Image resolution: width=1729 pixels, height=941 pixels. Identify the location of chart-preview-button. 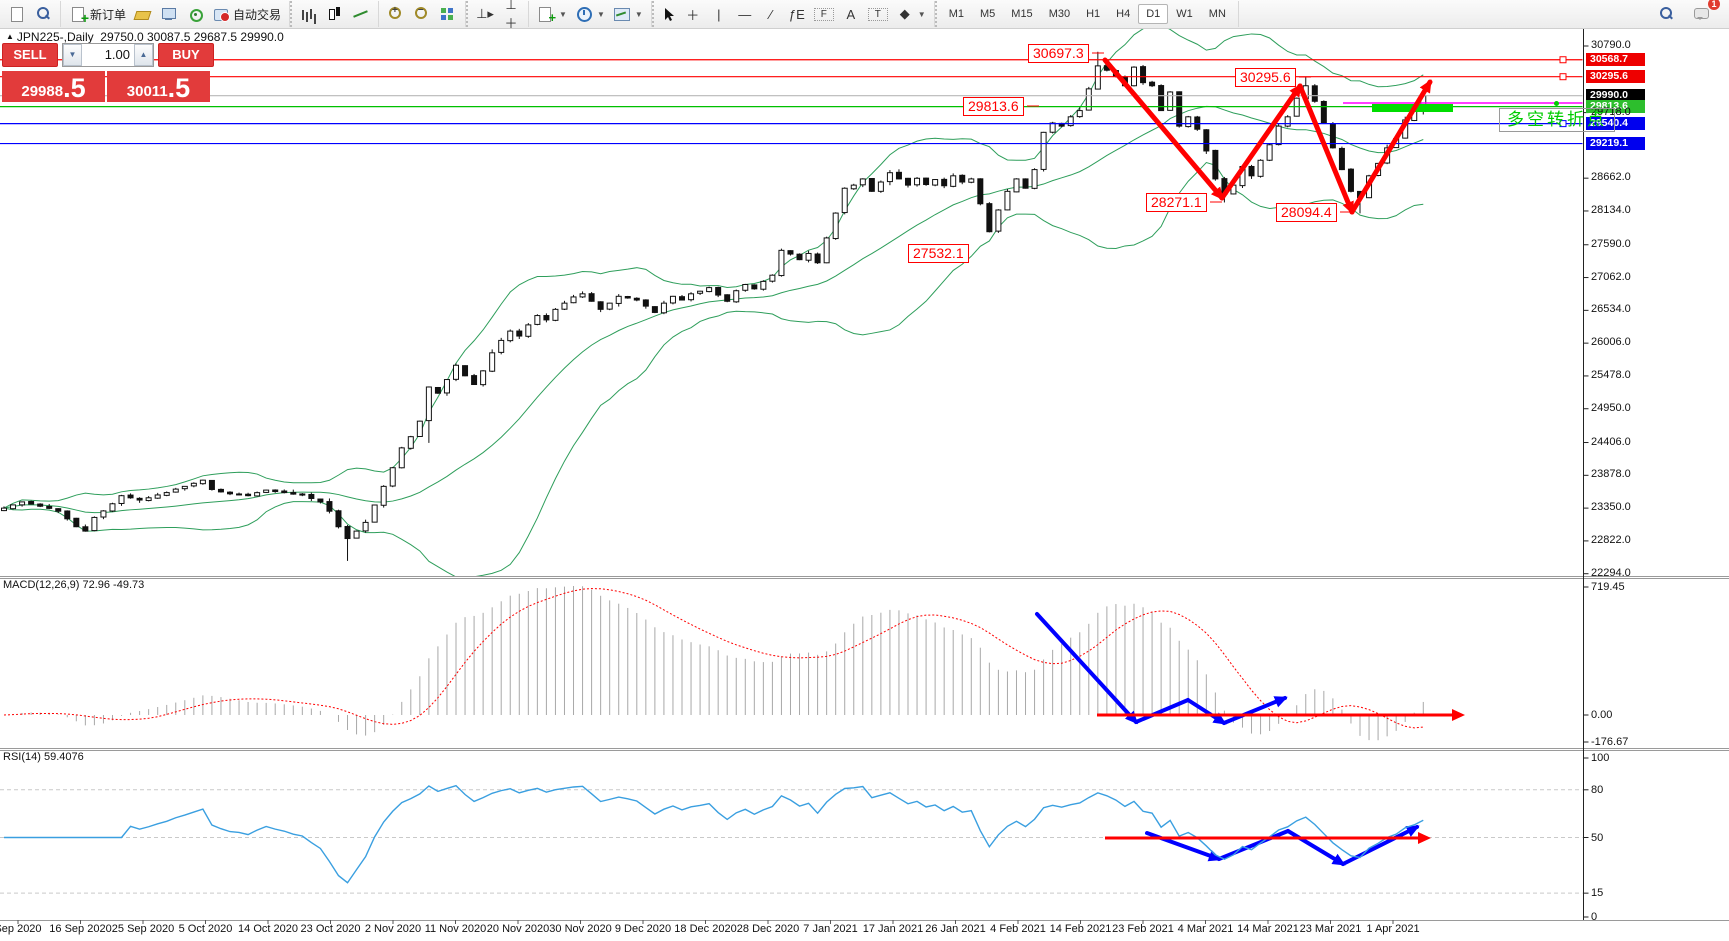
(43, 14).